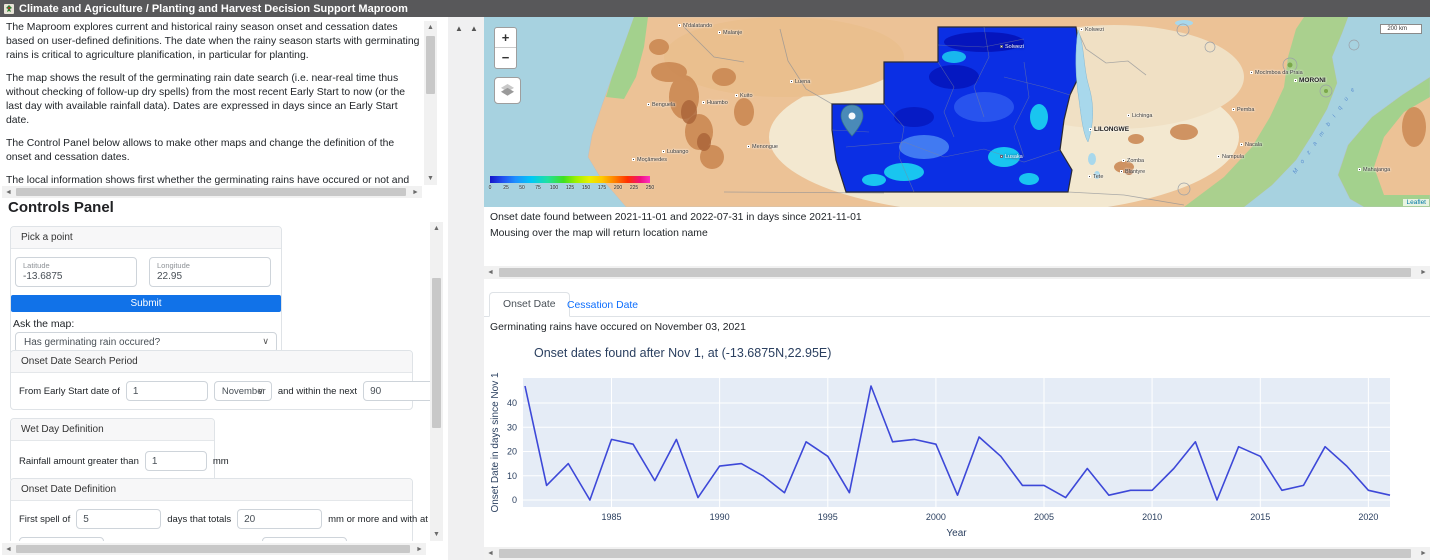  I want to click on longitude-value: 22.95, so click(170, 276).